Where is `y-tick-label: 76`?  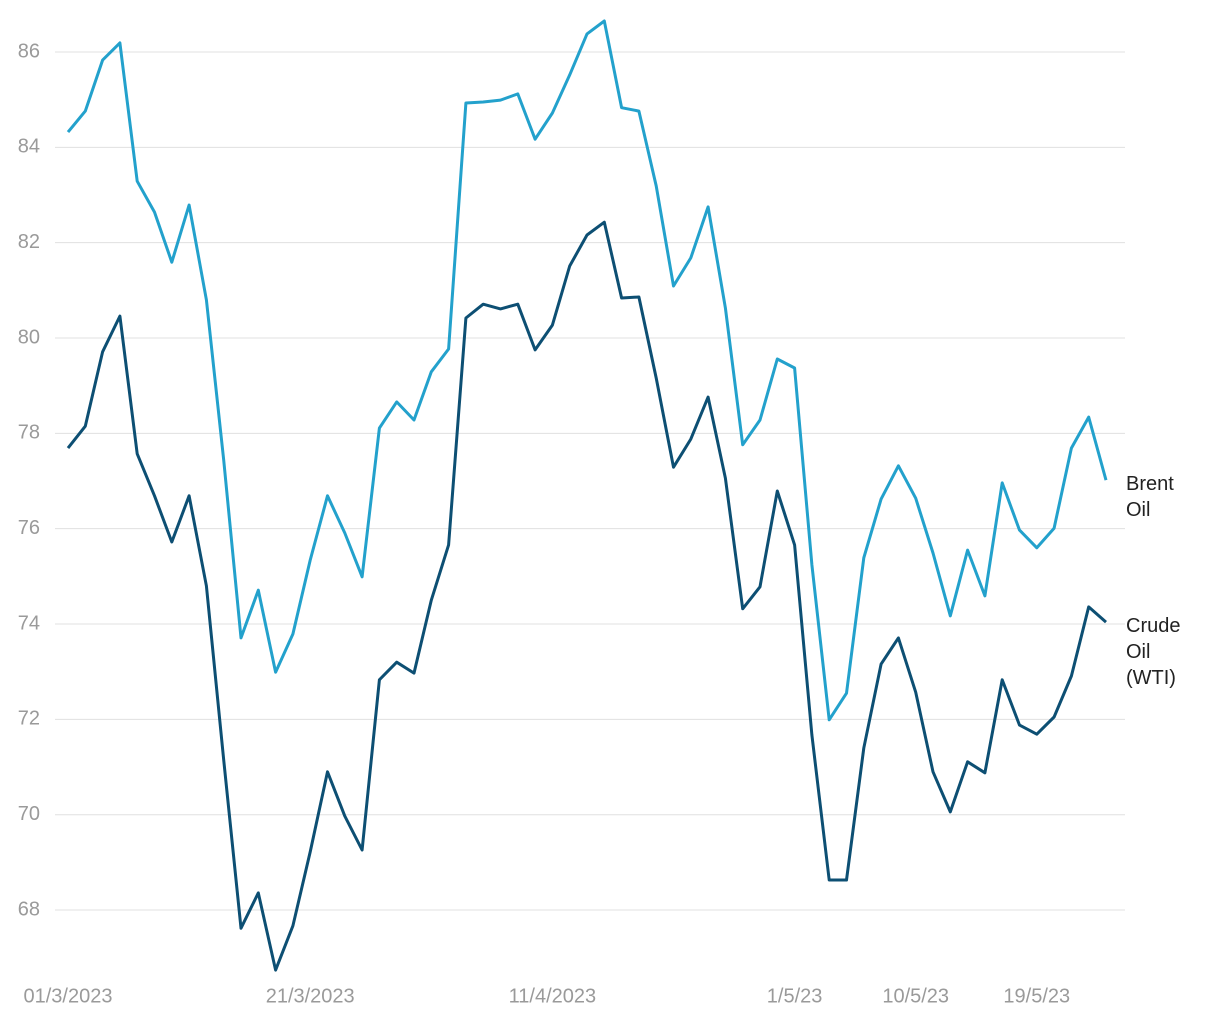
y-tick-label: 76 is located at coordinates (29, 528).